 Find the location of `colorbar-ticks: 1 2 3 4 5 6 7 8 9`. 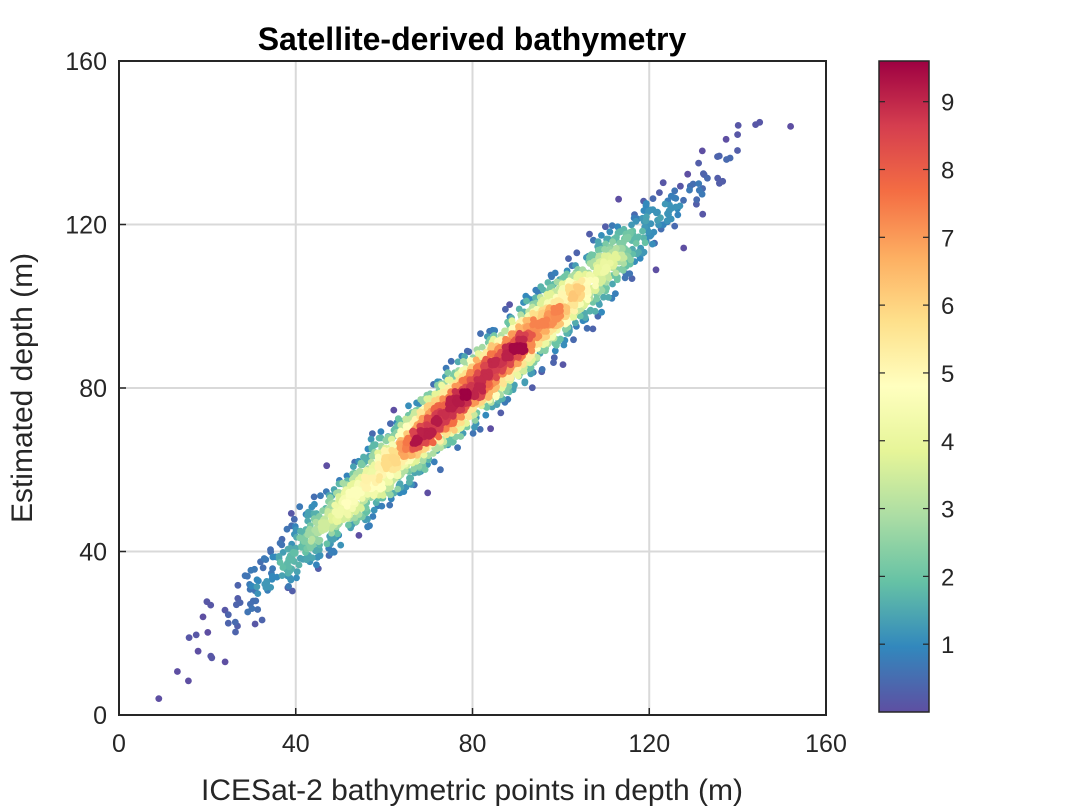

colorbar-ticks: 1 2 3 4 5 6 7 8 9 is located at coordinates (916, 374).